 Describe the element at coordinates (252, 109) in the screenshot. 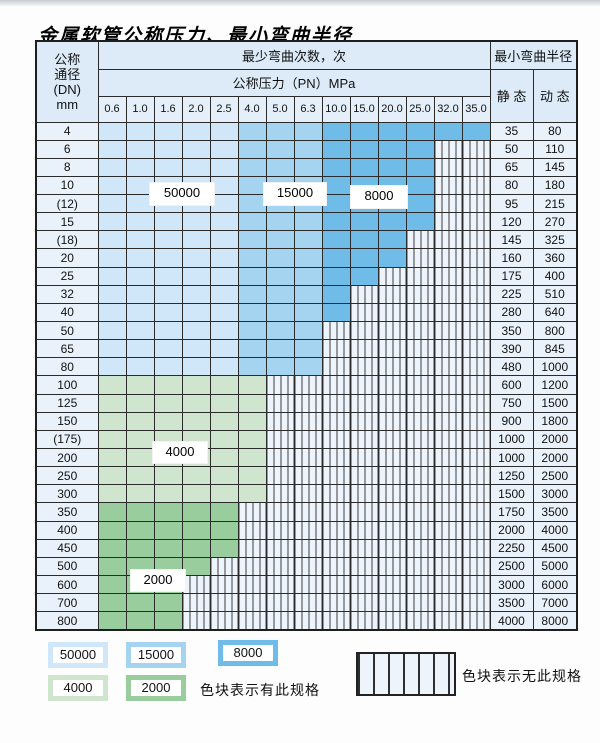

I see `pn-value-header: 4.0` at that location.